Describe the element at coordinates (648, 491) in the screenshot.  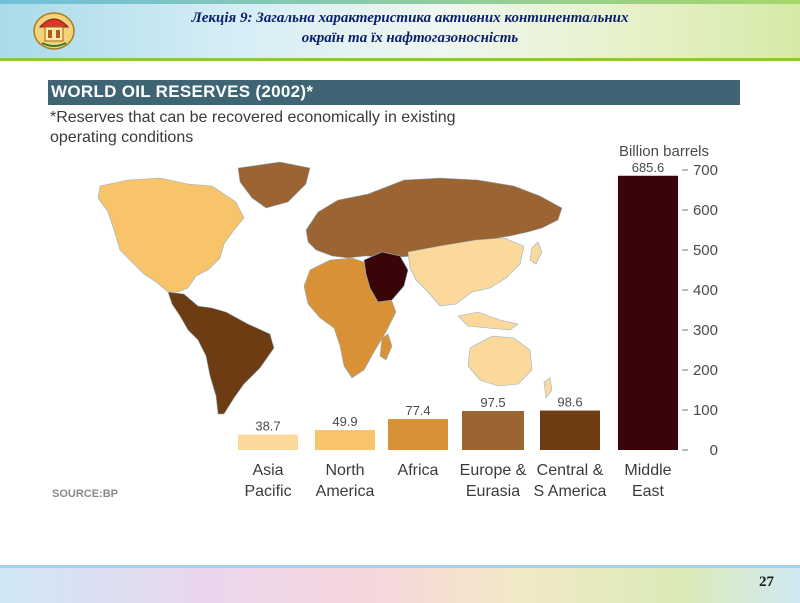
I see `category-label: East` at that location.